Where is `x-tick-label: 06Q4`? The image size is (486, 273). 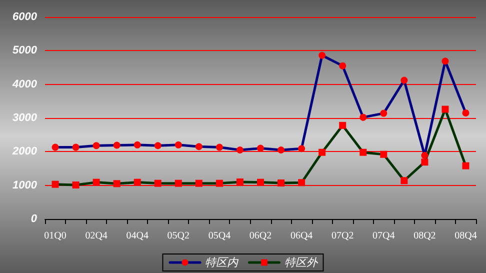 x-tick-label: 06Q4 is located at coordinates (301, 236).